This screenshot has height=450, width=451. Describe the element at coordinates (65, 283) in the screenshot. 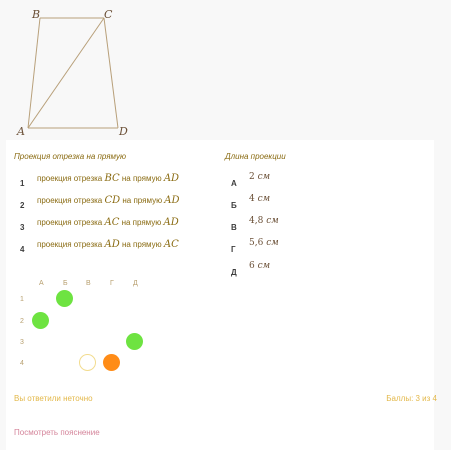

I see `grid-column-label: Б` at that location.